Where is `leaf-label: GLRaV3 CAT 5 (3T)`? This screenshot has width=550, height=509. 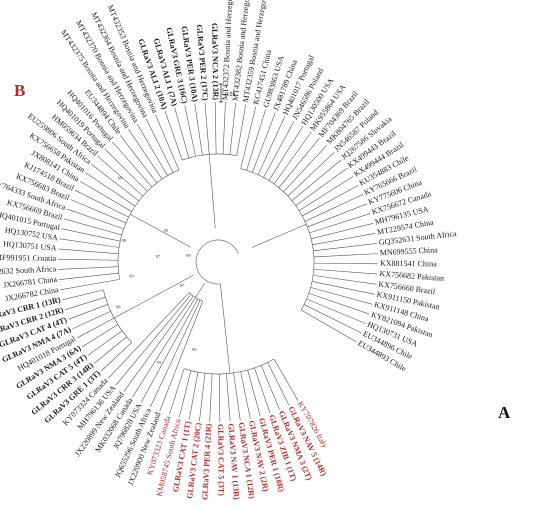
leaf-label: GLRaV3 CAT 5 (3T) is located at coordinates (221, 460).